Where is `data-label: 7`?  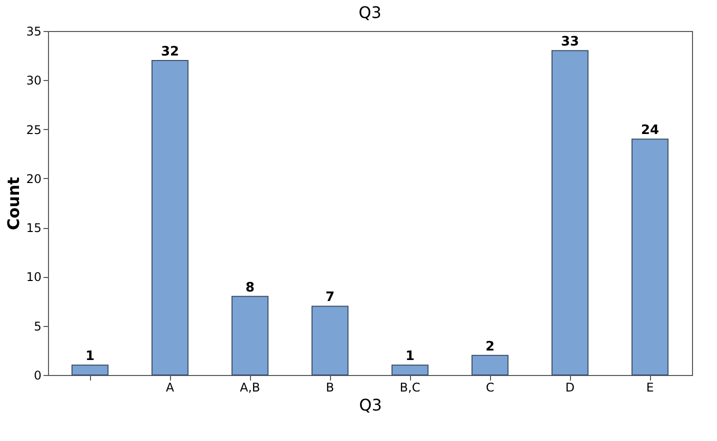 data-label: 7 is located at coordinates (330, 298).